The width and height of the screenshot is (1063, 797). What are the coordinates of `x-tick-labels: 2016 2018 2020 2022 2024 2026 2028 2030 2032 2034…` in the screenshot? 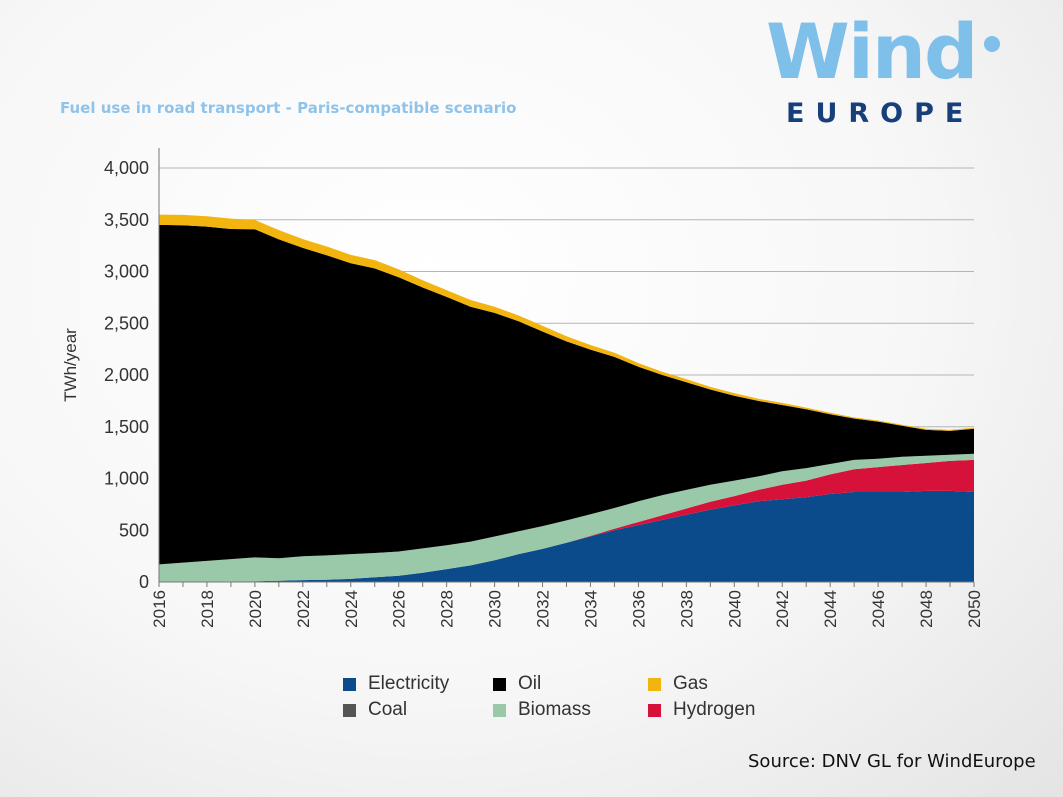 It's located at (567, 605).